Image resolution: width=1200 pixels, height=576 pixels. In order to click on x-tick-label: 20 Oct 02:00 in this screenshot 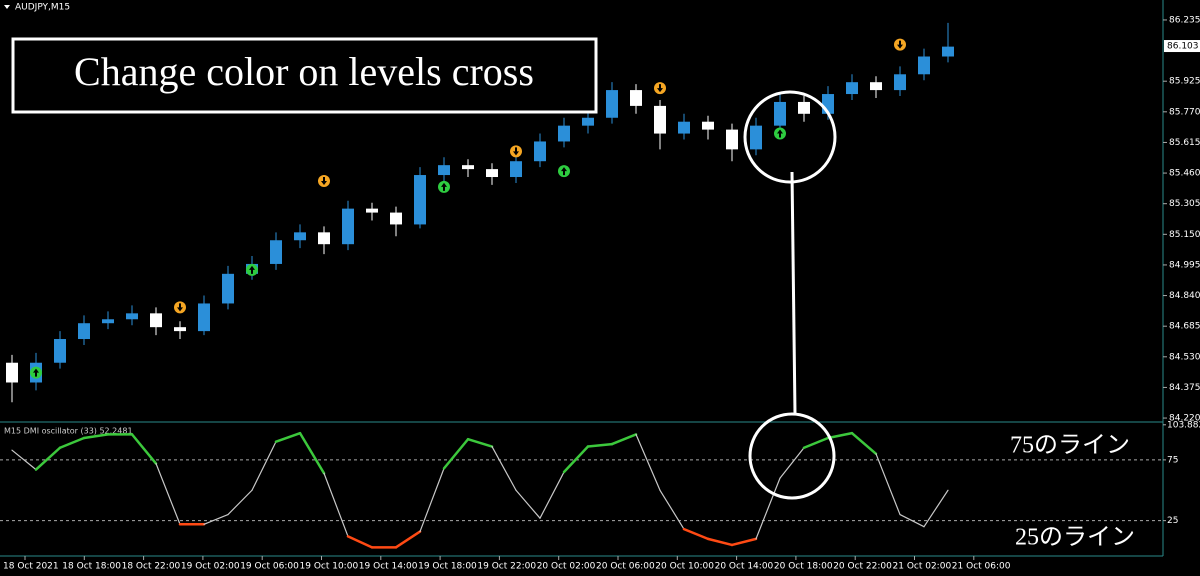, I will do `click(566, 567)`.